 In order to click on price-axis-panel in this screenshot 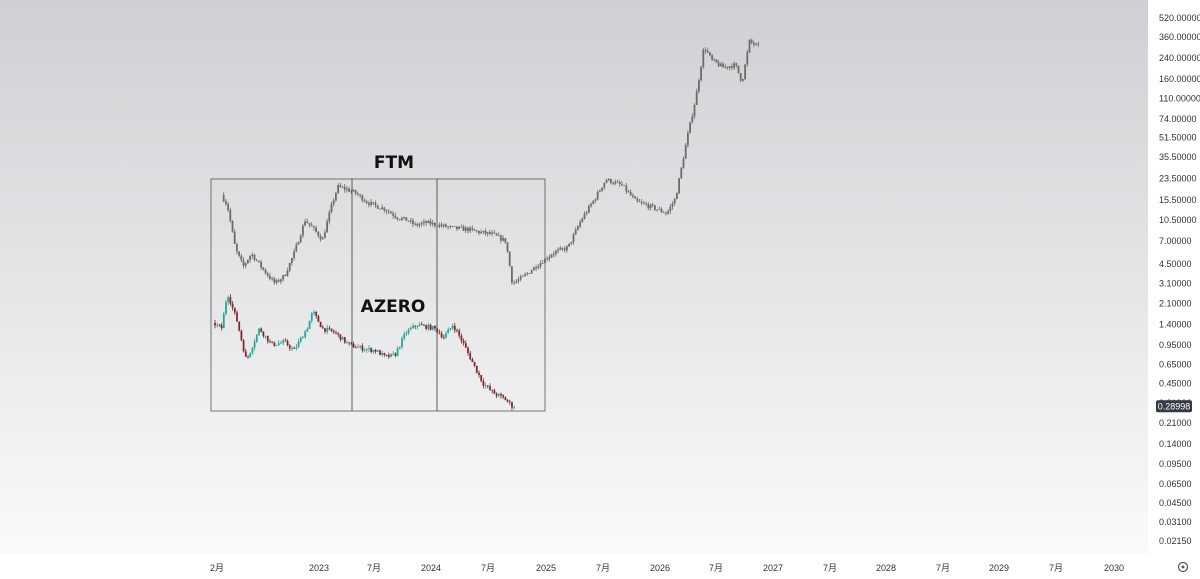, I will do `click(1174, 289)`.